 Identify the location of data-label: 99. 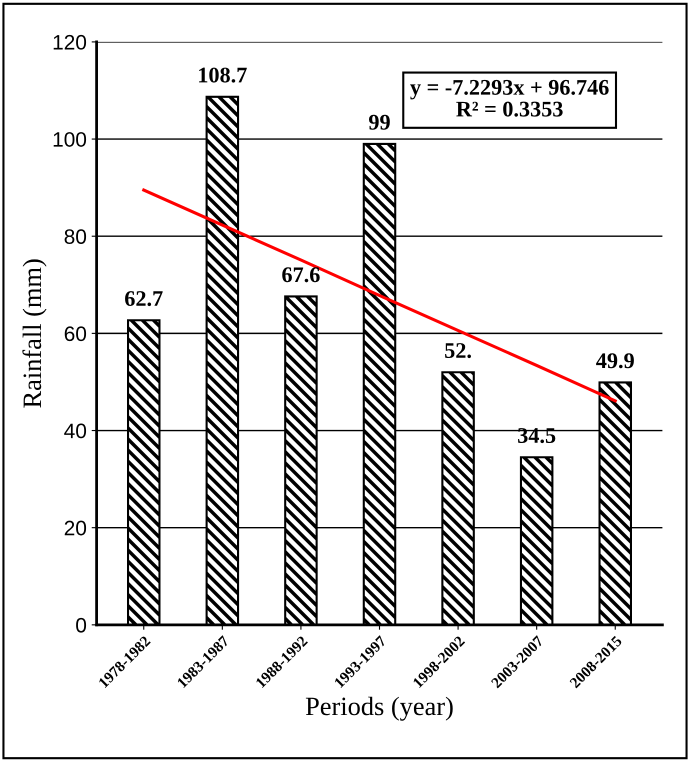
(379, 122).